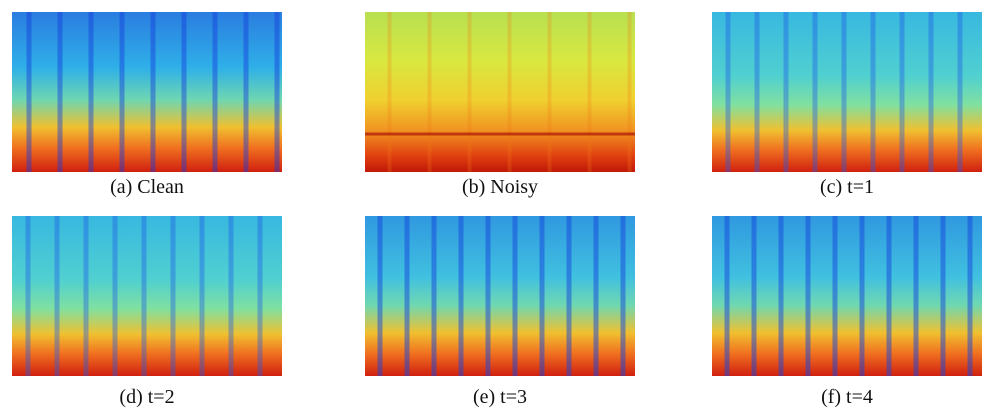  What do you see at coordinates (847, 397) in the screenshot?
I see `caption: (f) t=4` at bounding box center [847, 397].